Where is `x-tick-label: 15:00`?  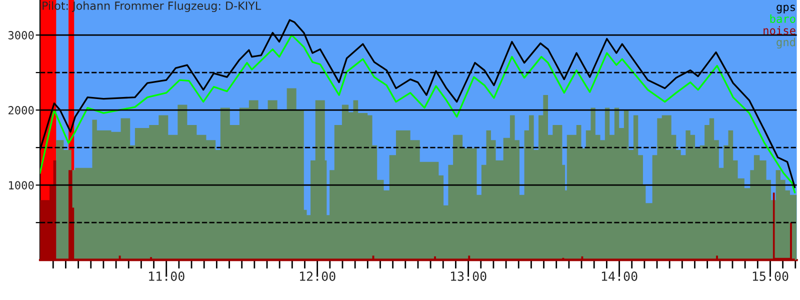 x-tick-label: 15:00 is located at coordinates (770, 276).